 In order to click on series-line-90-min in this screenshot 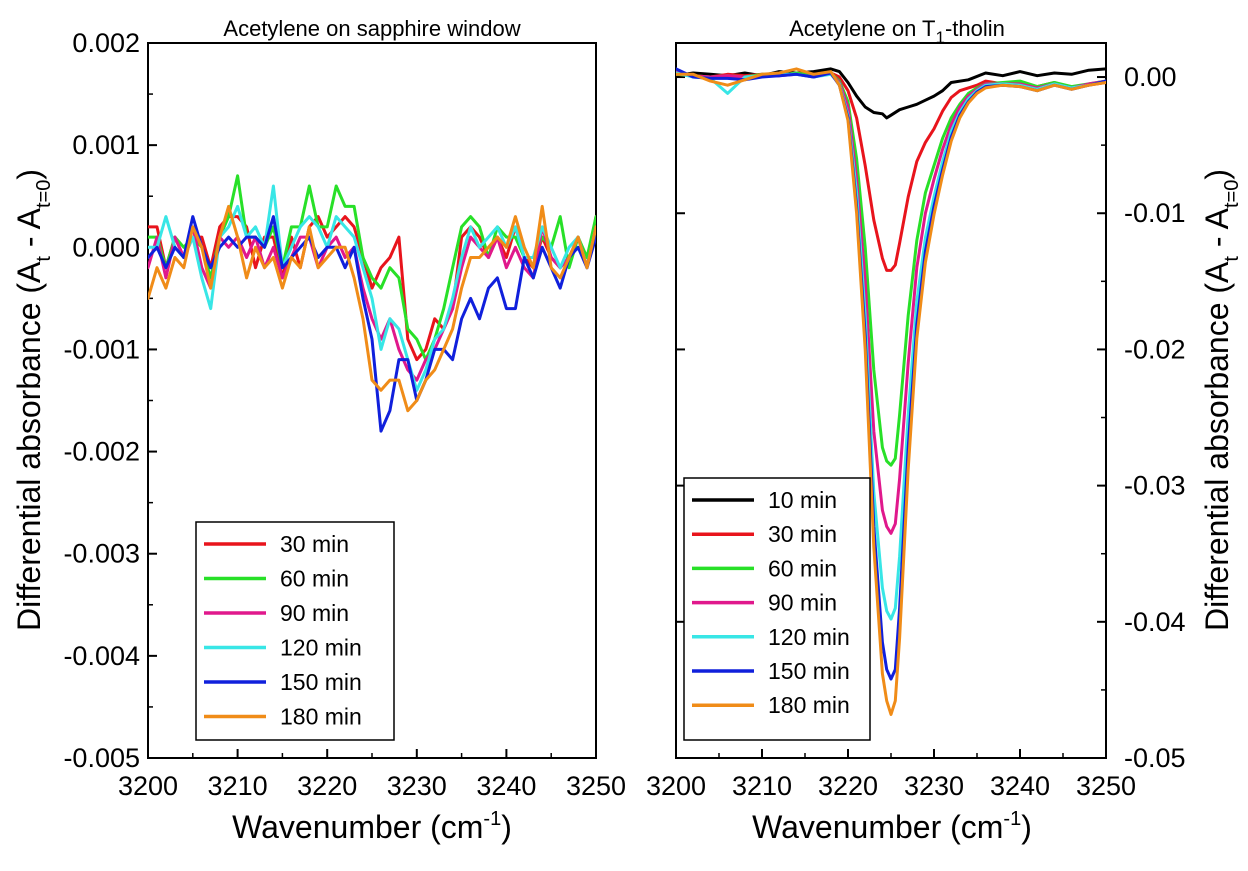, I will do `click(372, 303)`.